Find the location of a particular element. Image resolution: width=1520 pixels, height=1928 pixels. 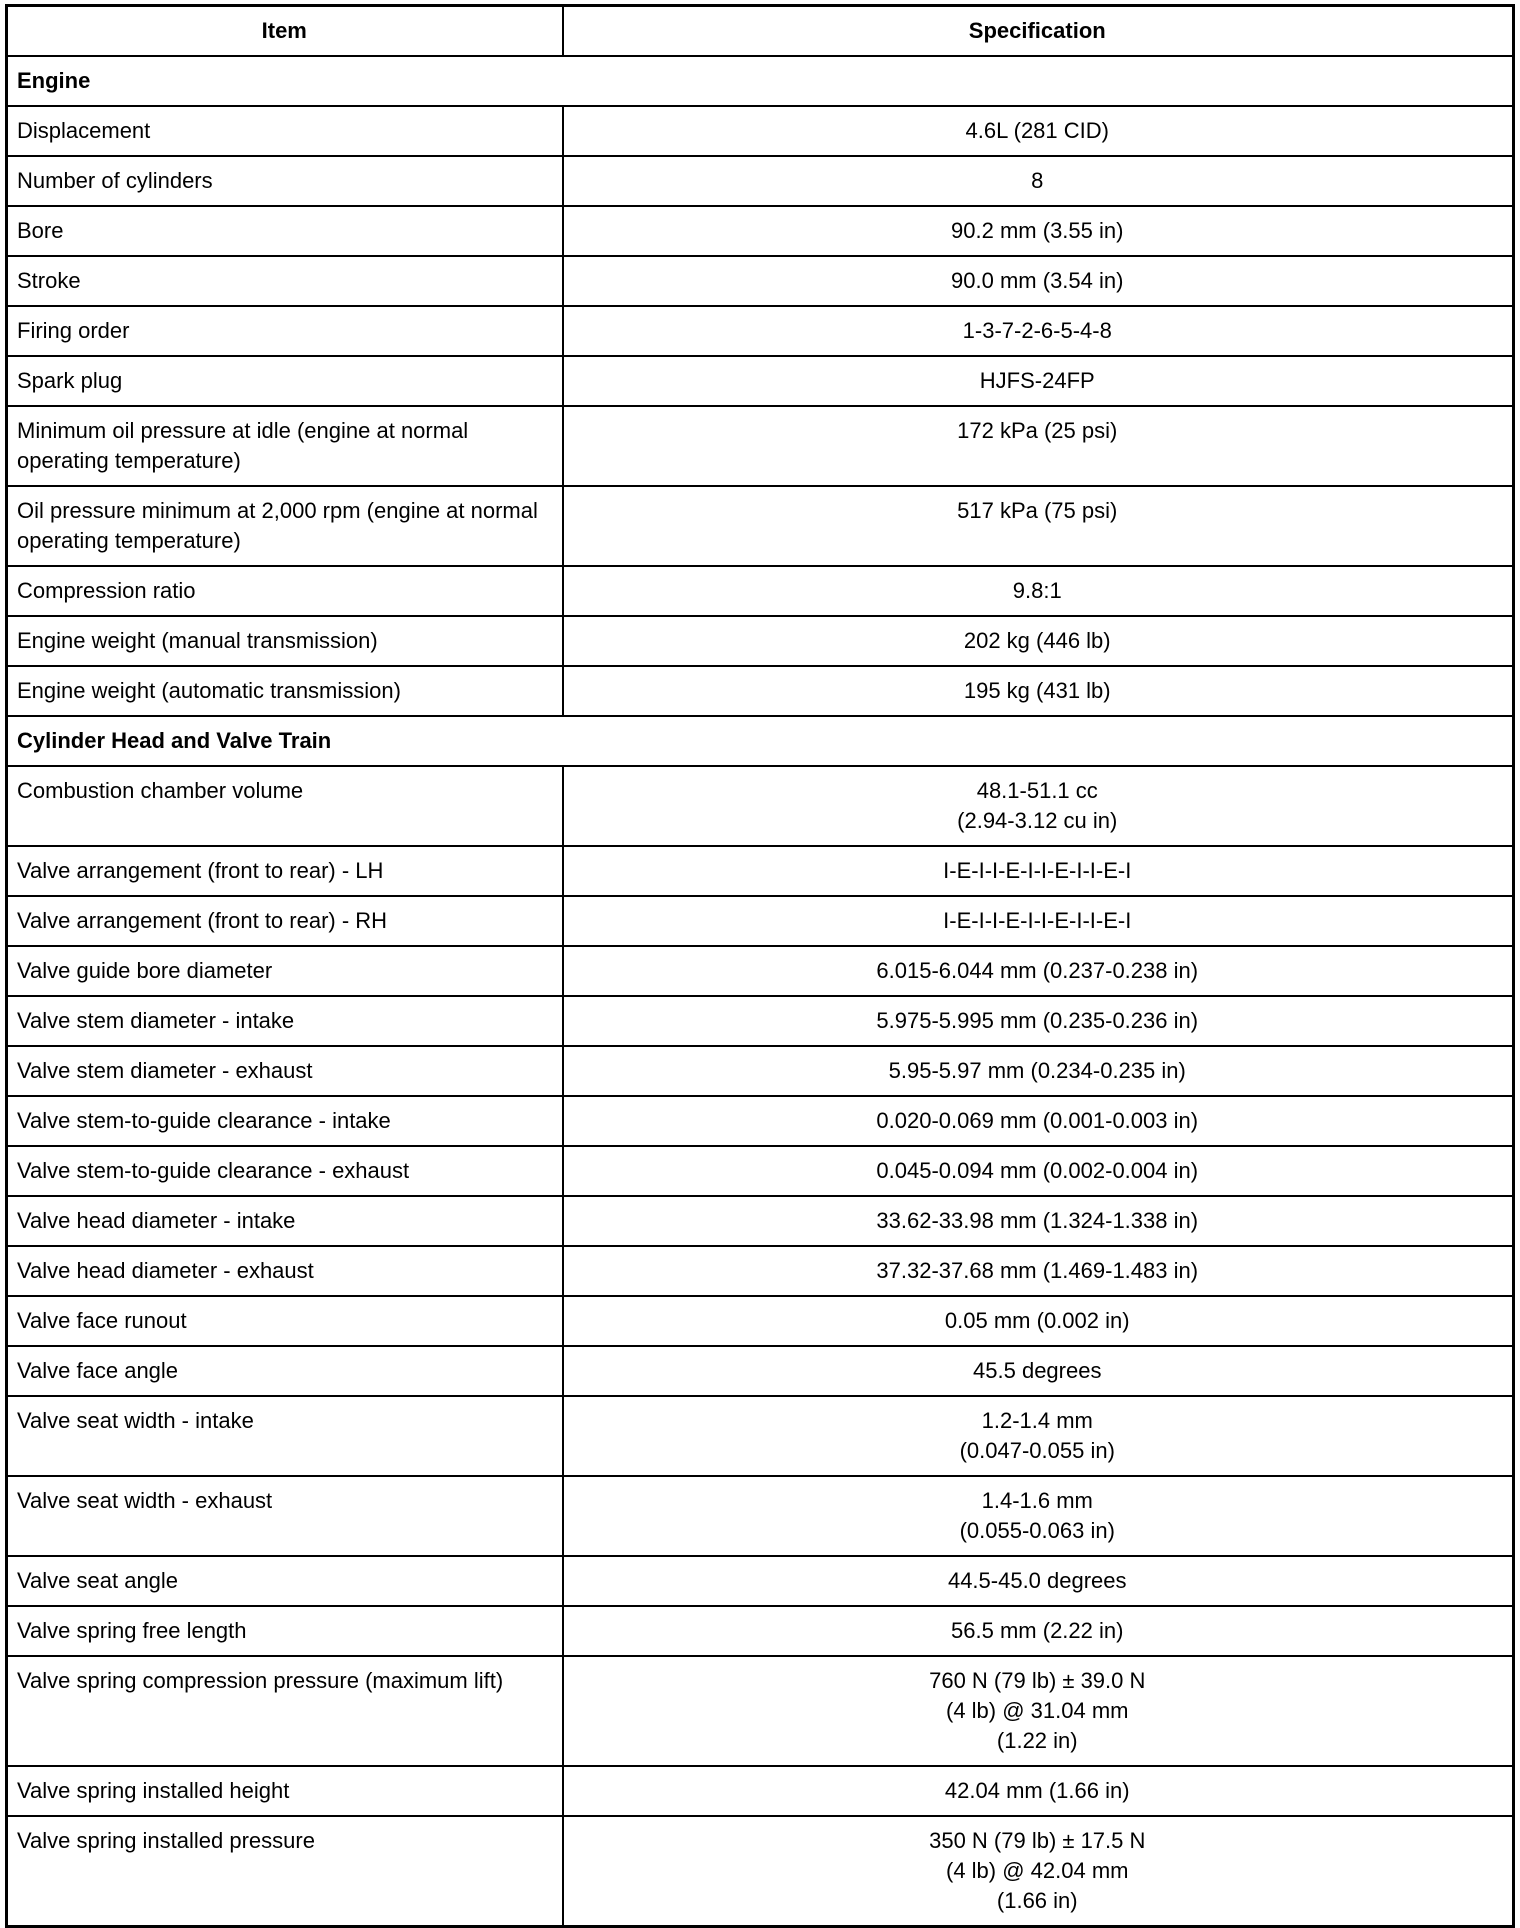

table-row: Compression ratio 9.8:1 is located at coordinates (760, 591).